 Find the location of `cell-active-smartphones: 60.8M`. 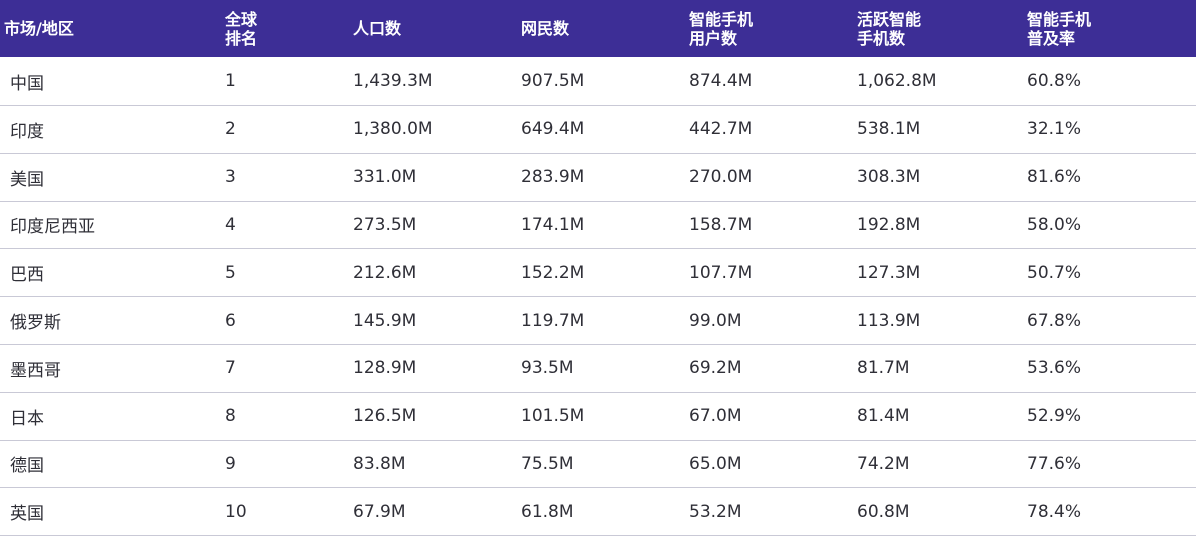

cell-active-smartphones: 60.8M is located at coordinates (883, 511).